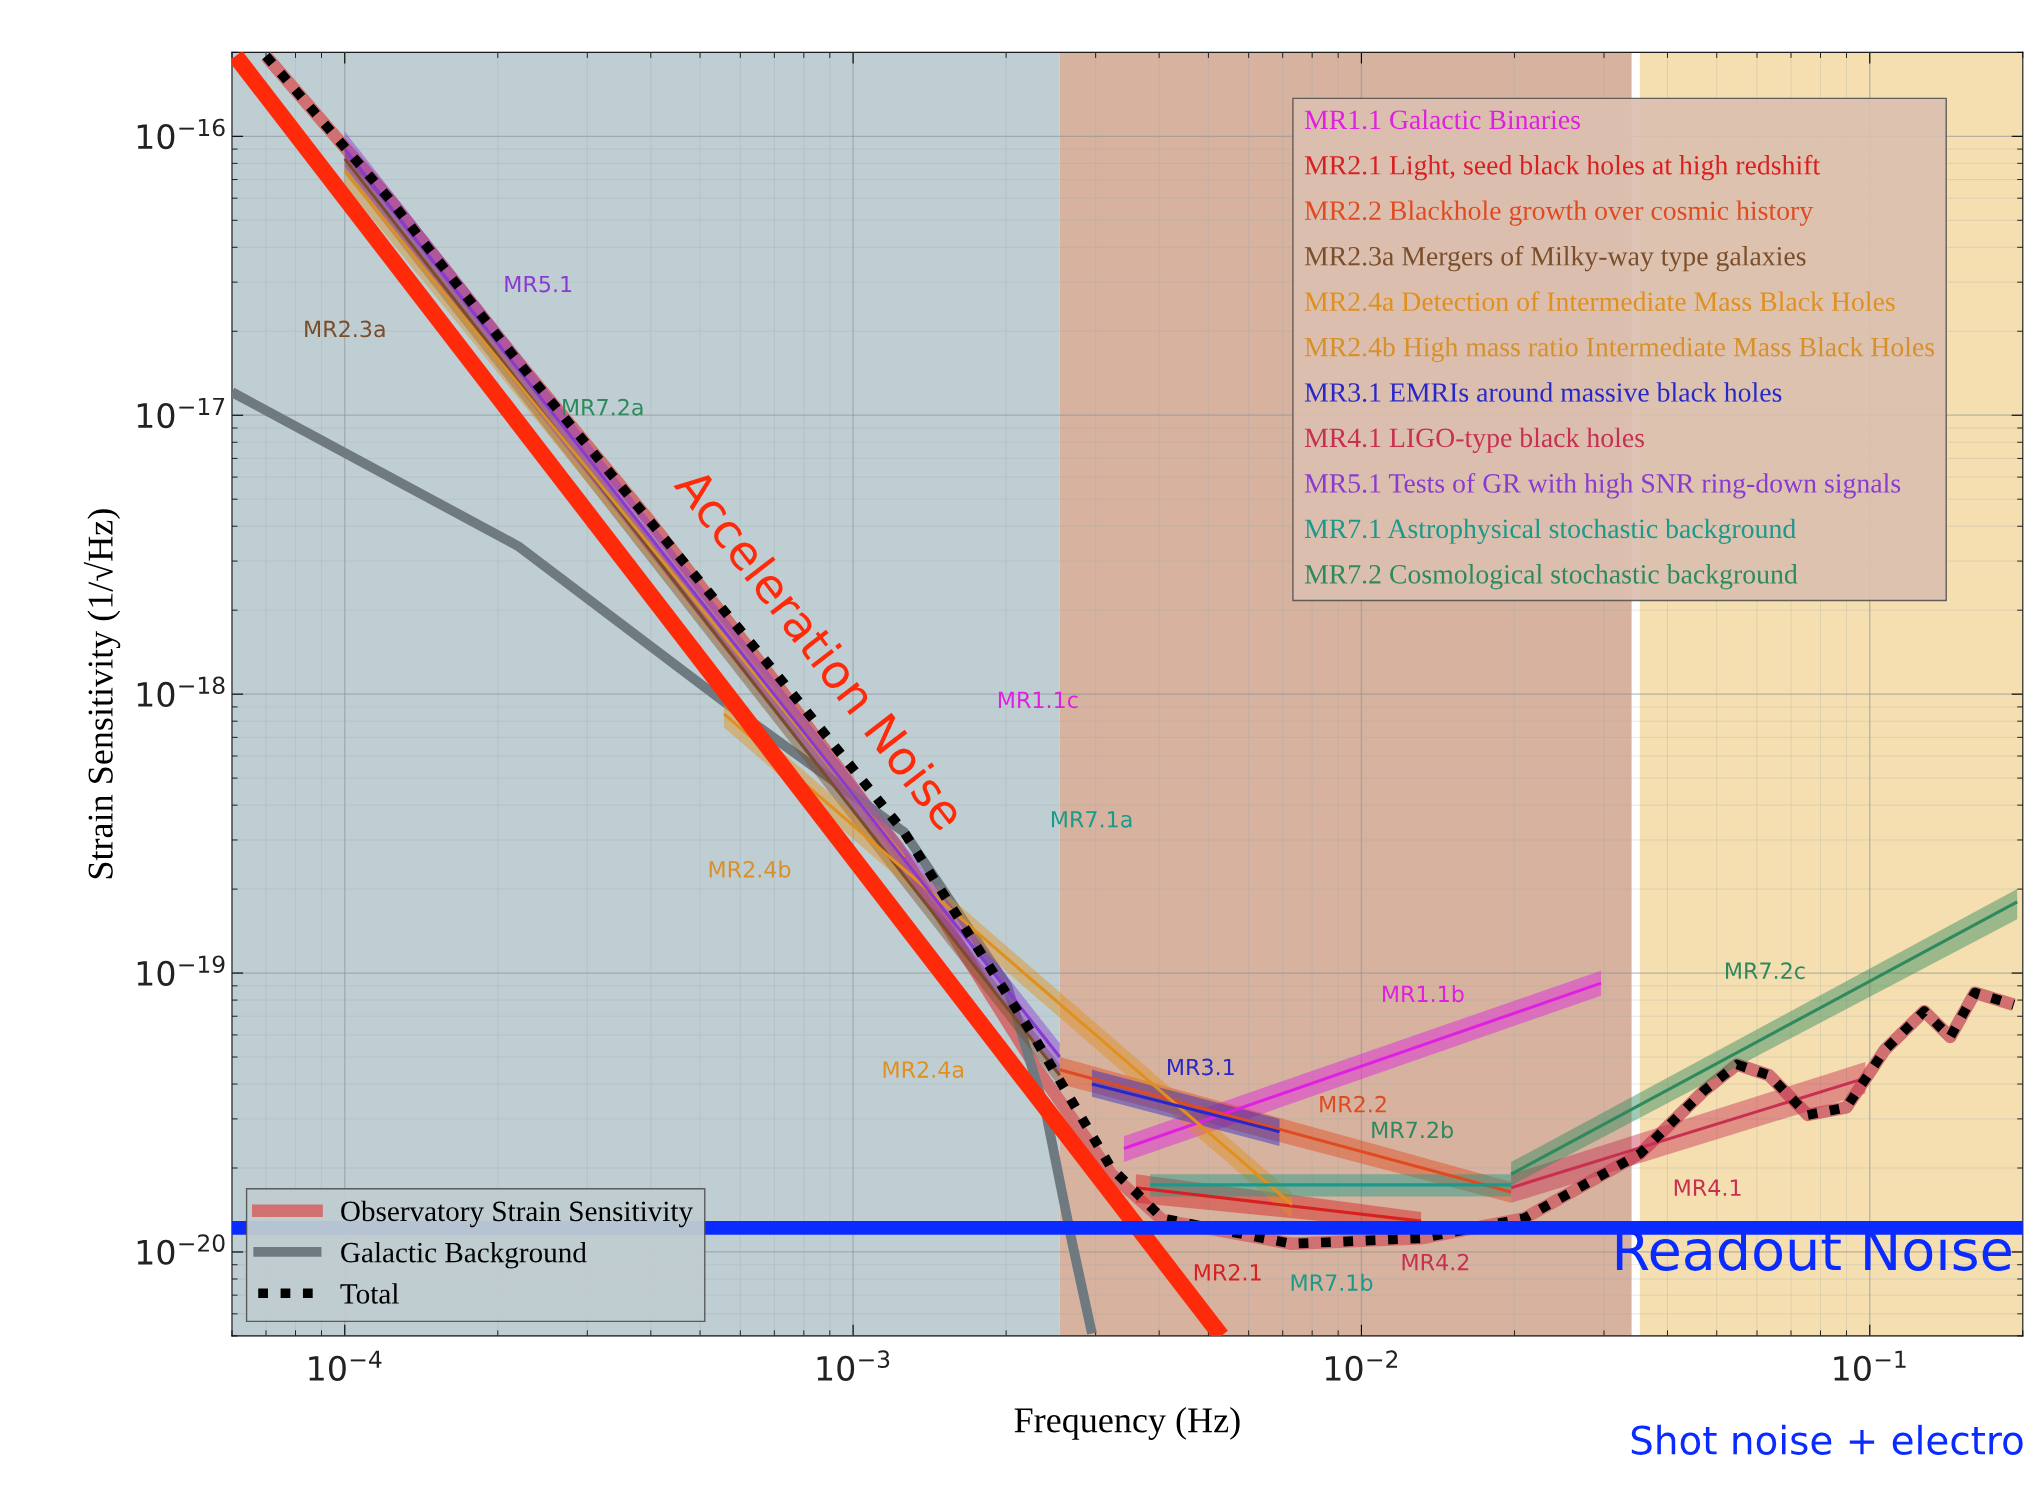 The width and height of the screenshot is (2035, 1496). Describe the element at coordinates (517, 1214) in the screenshot. I see `legend-label: Observatory Strain Sensitivity` at that location.